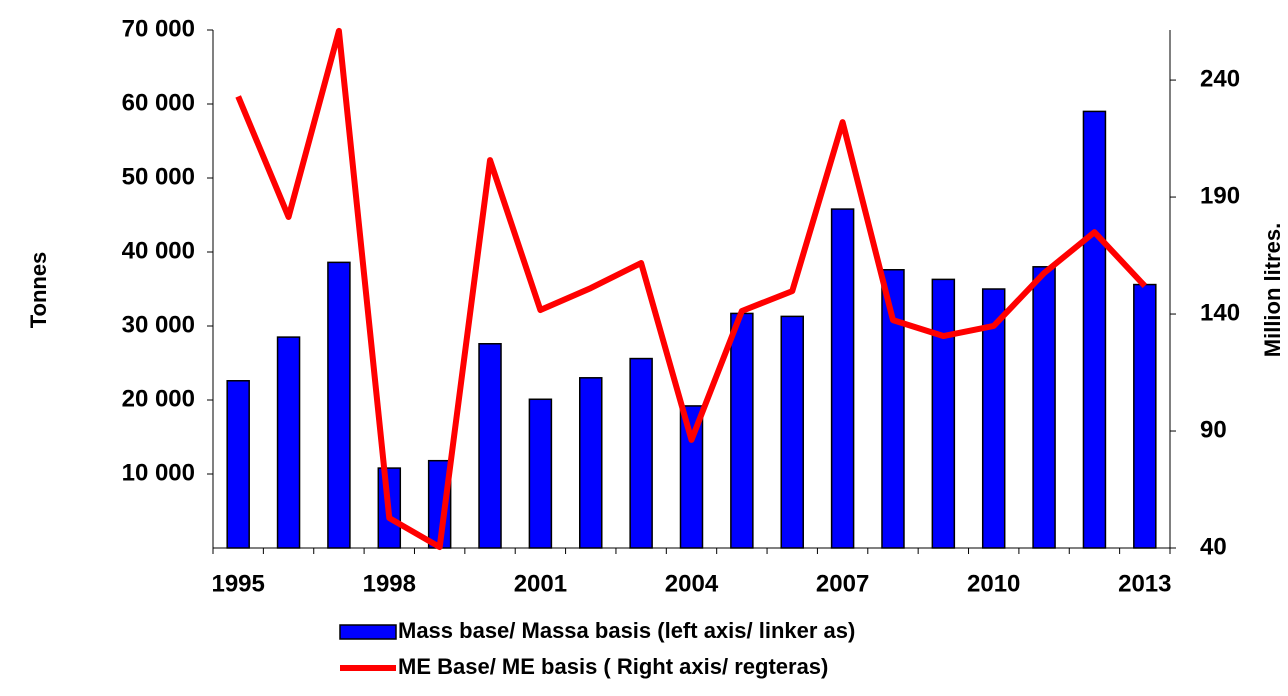  I want to click on y2-axis-title: Million litres., so click(1272, 290).